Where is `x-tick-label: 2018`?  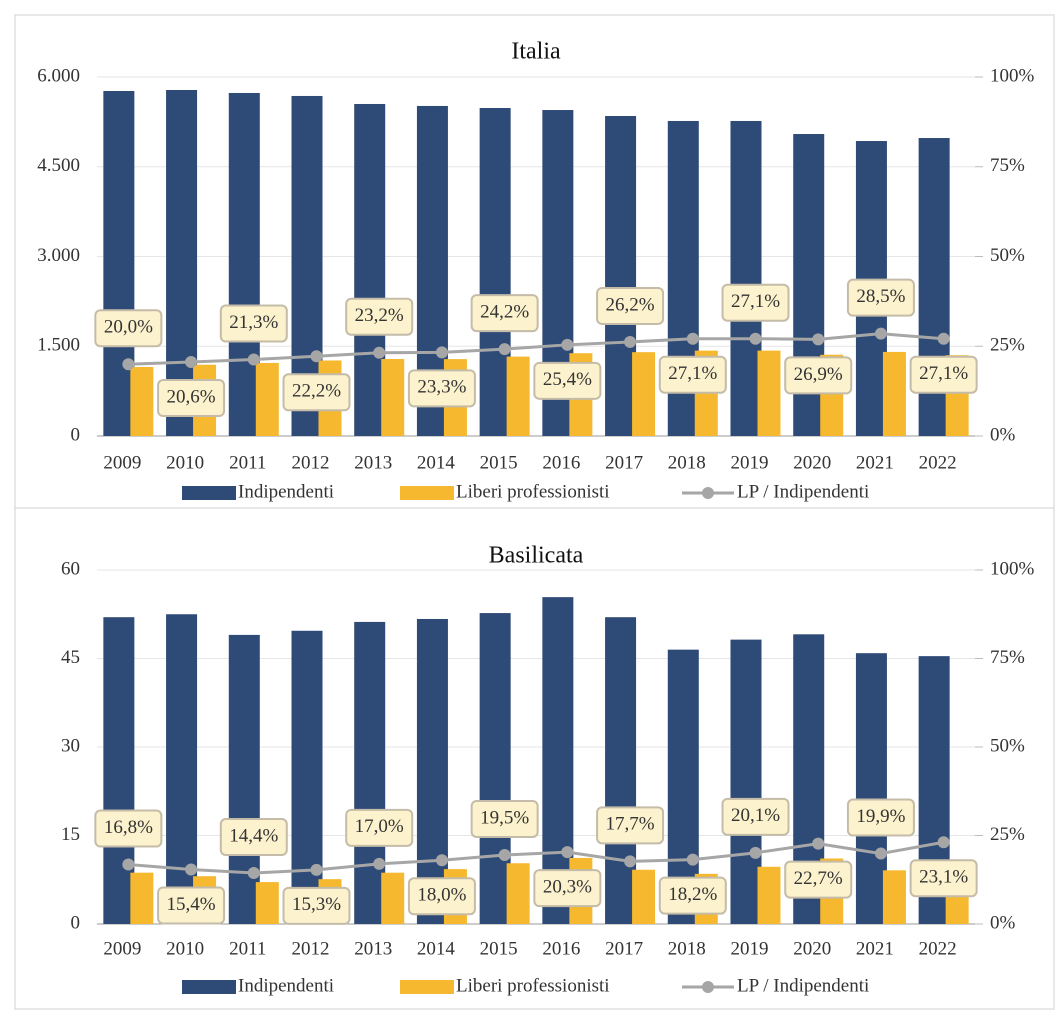
x-tick-label: 2018 is located at coordinates (687, 462).